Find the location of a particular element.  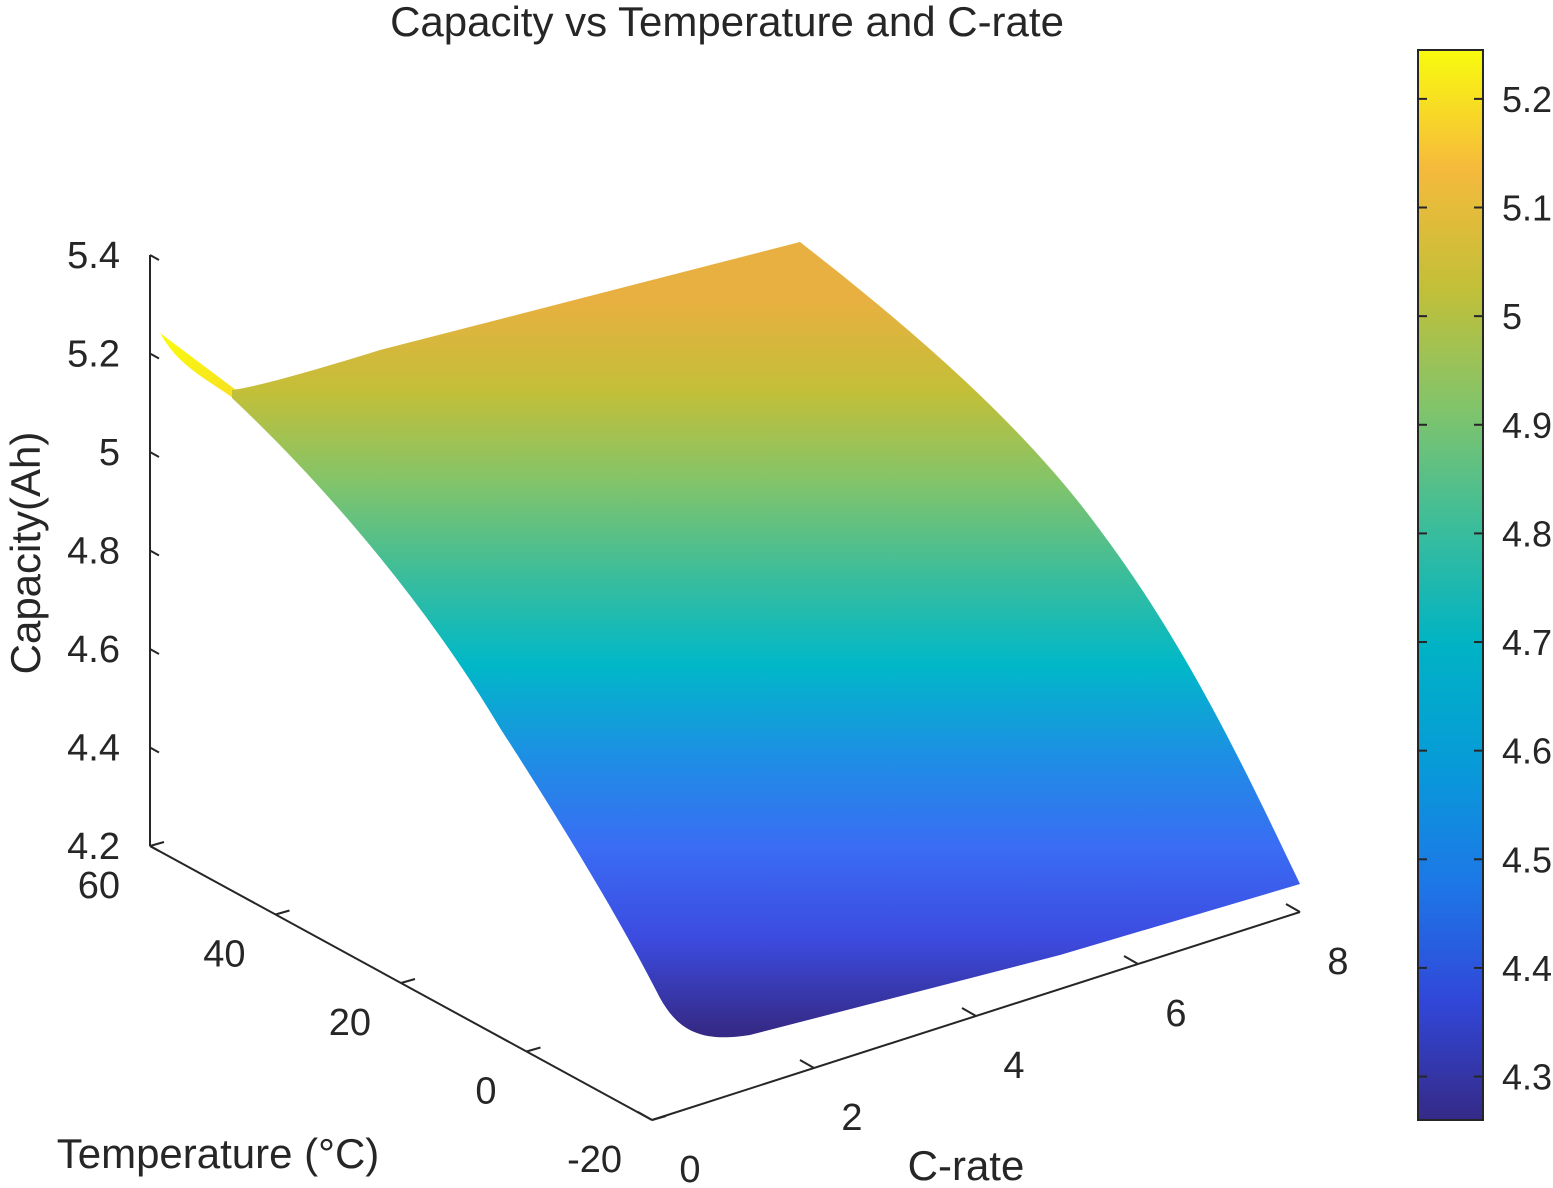

chart-title: Capacity vs Temperature and C-rate is located at coordinates (727, 22).